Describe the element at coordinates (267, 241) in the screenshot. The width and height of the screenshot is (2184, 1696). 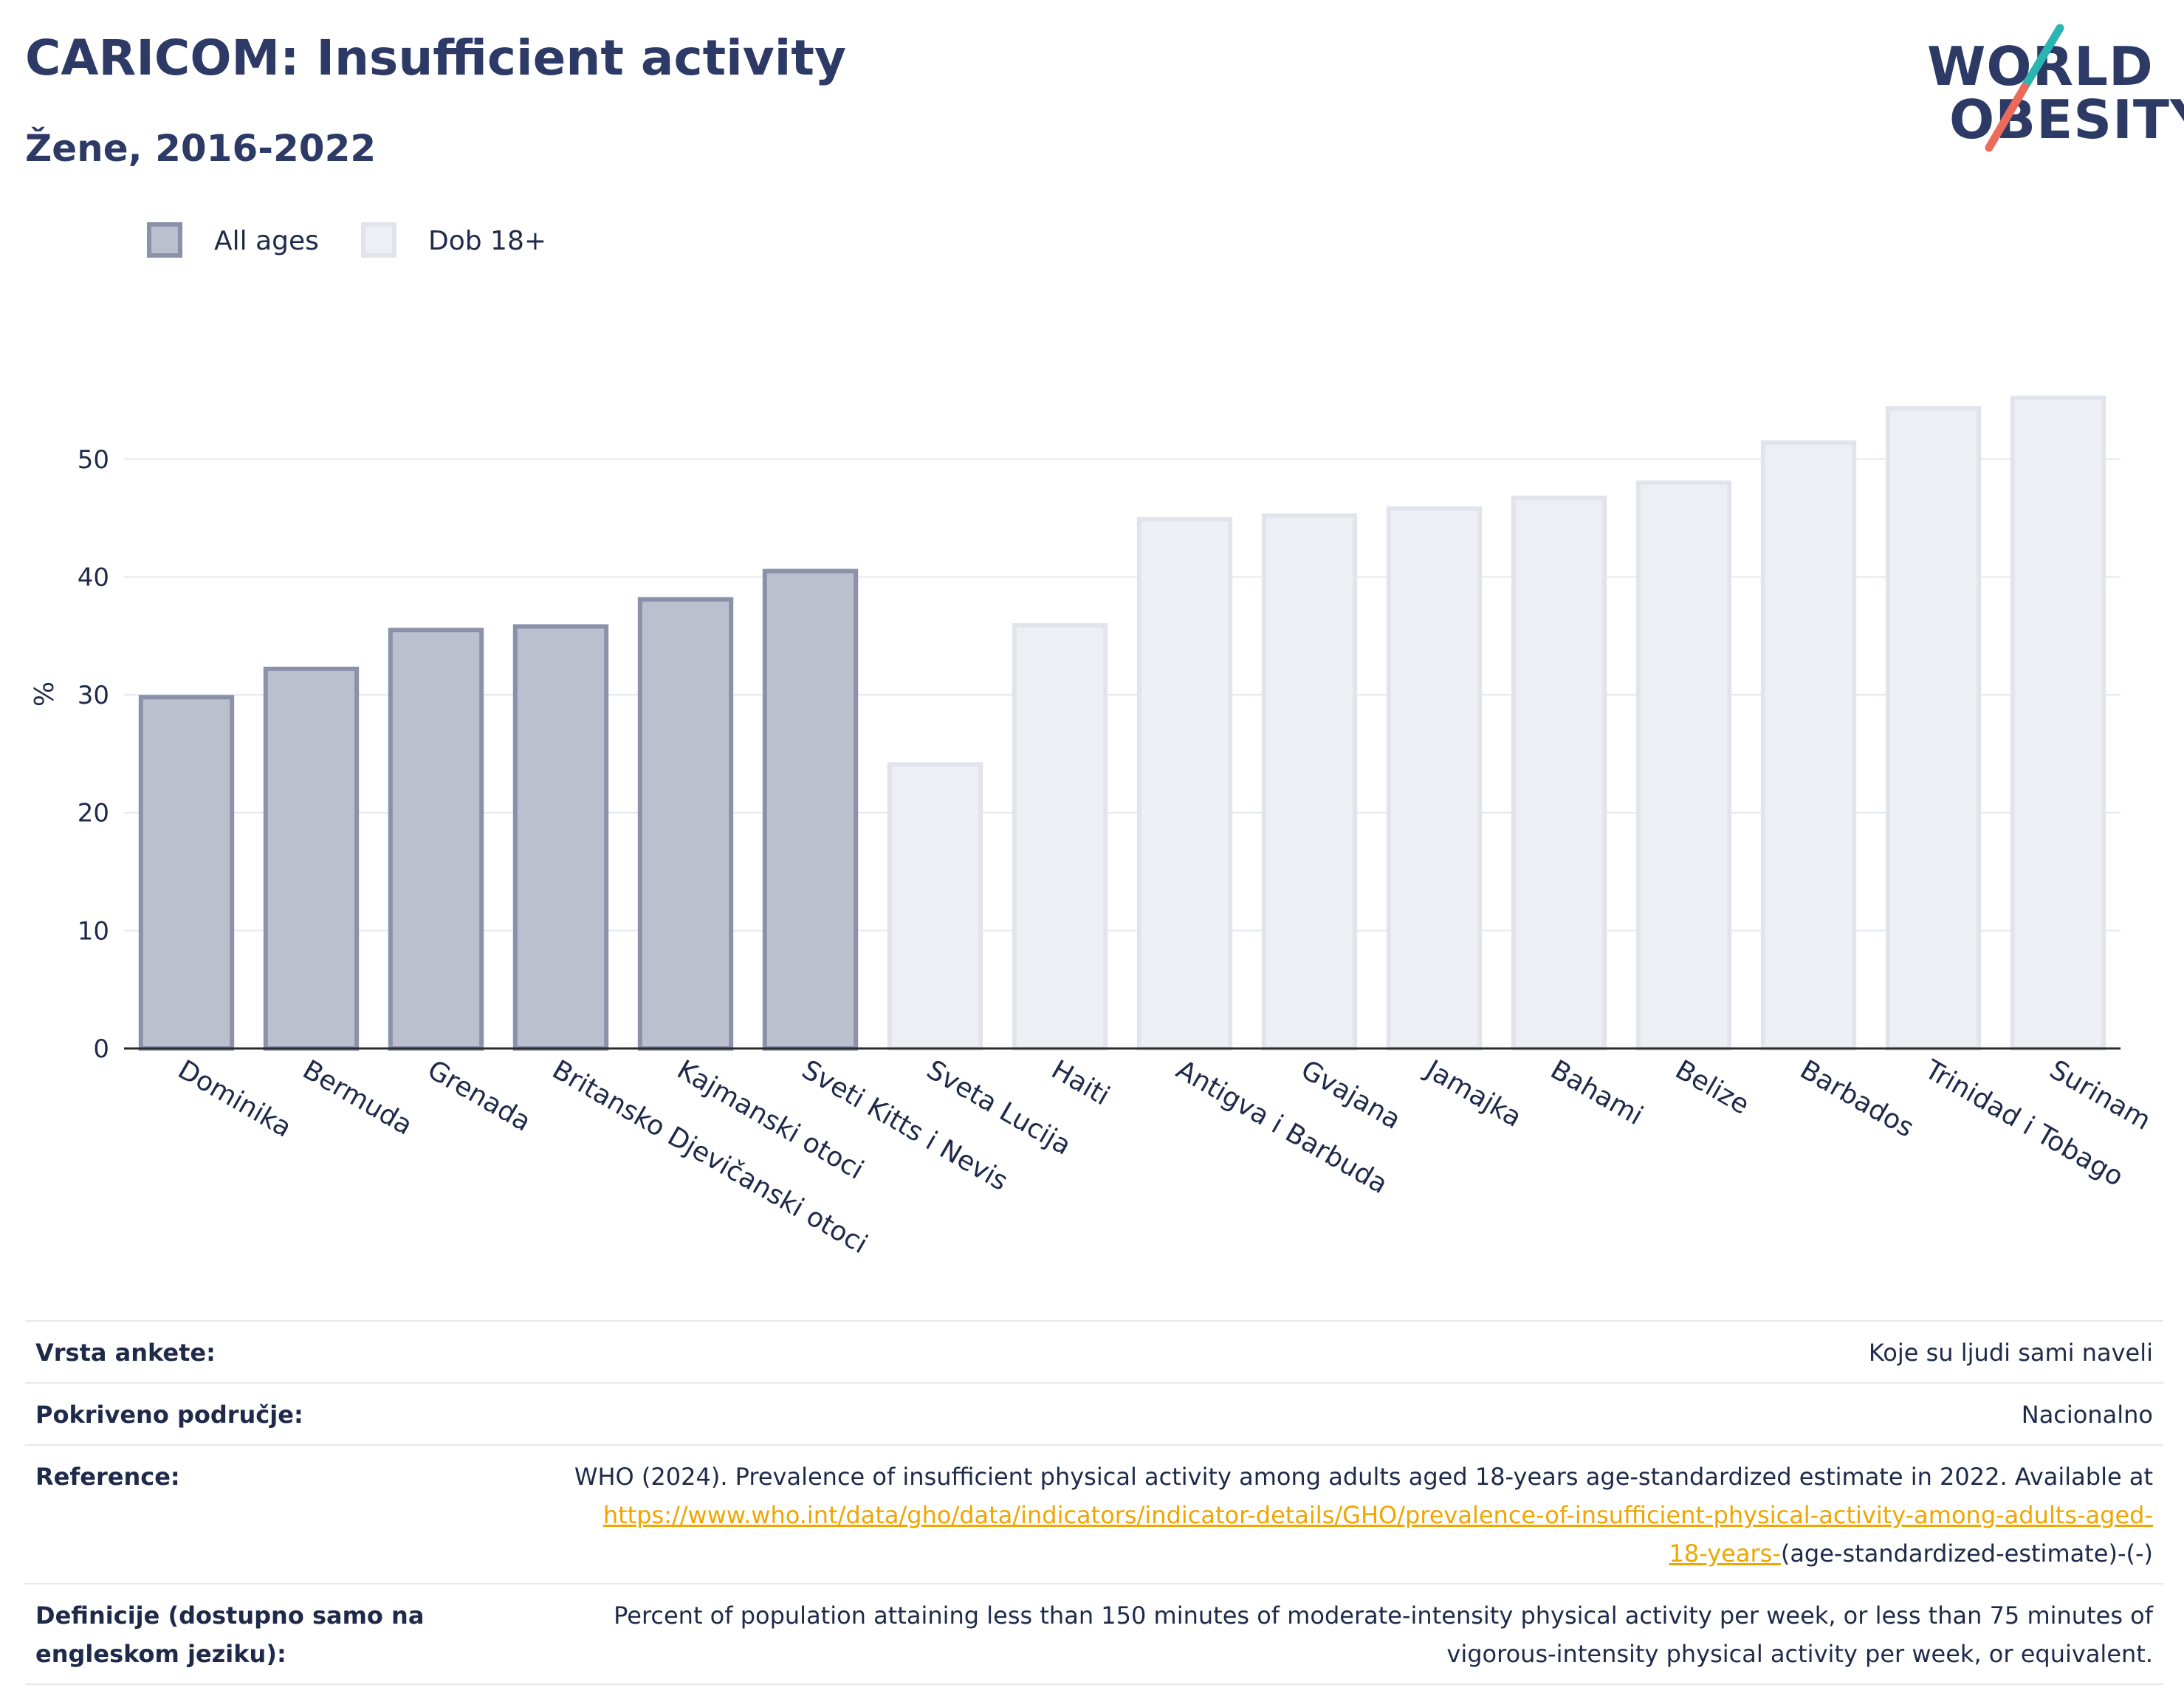
I see `legend-label-all-ages: All ages` at that location.